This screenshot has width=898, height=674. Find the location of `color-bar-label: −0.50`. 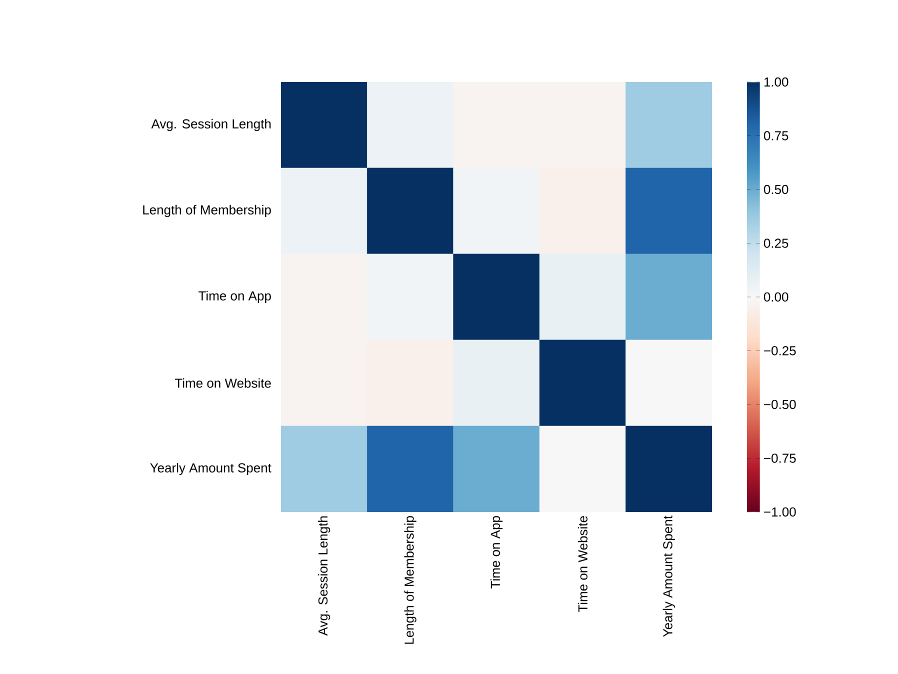

color-bar-label: −0.50 is located at coordinates (780, 405).